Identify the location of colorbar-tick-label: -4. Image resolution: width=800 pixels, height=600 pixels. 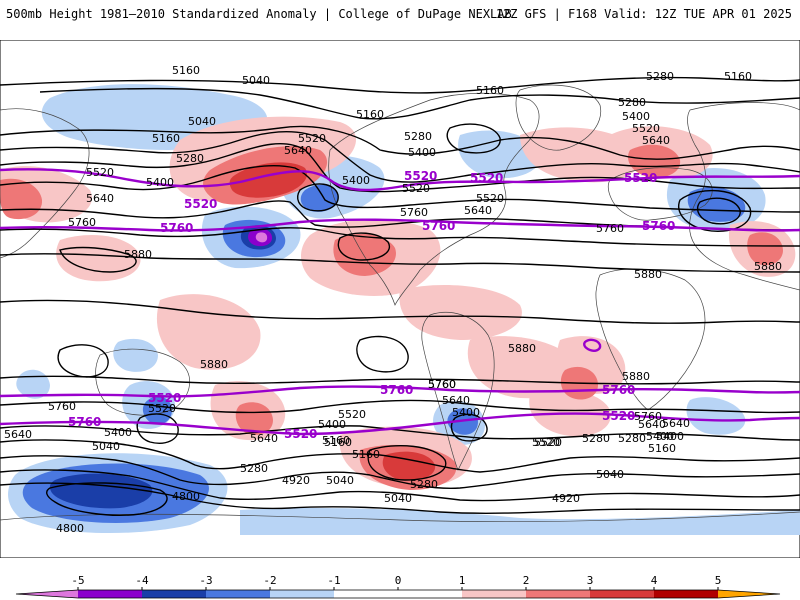
(142, 580).